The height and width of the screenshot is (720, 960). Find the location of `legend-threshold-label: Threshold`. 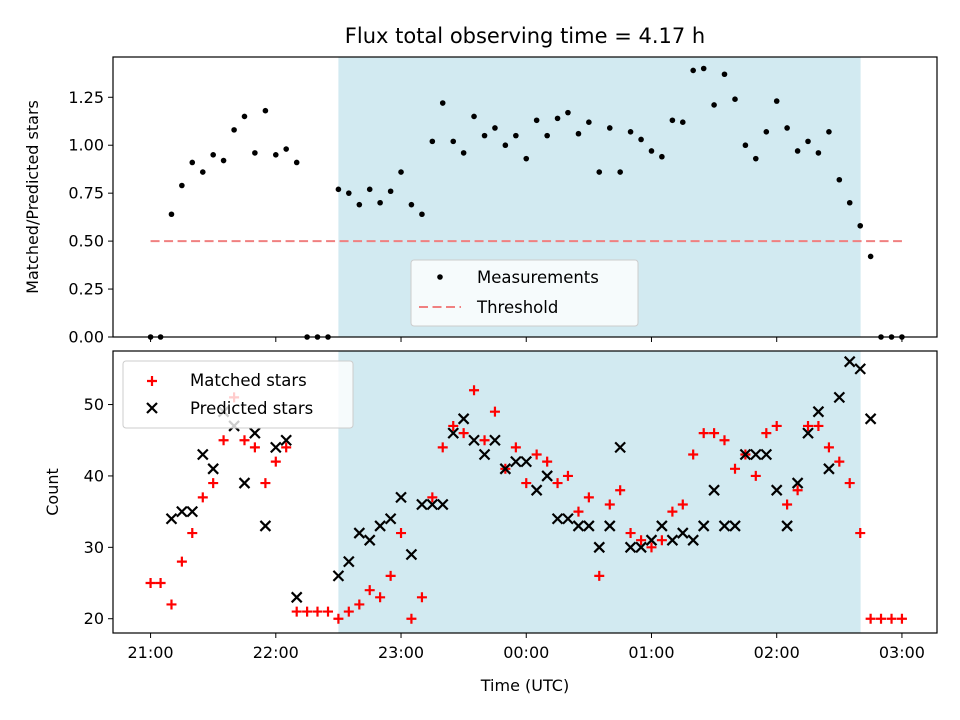

legend-threshold-label: Threshold is located at coordinates (517, 307).